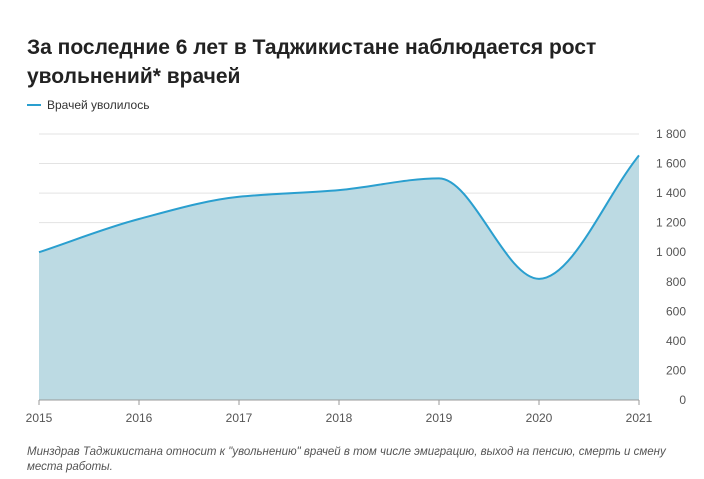 The height and width of the screenshot is (479, 704). I want to click on y-tick-label: 1 200, so click(671, 223).